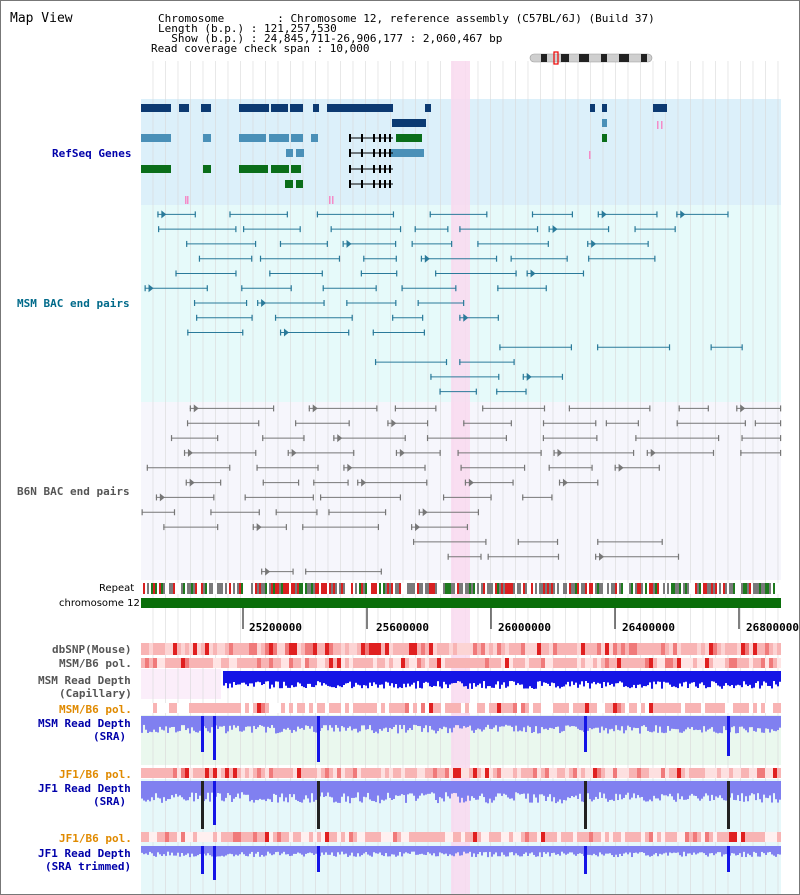 This screenshot has width=800, height=895. Describe the element at coordinates (590, 155) in the screenshot. I see `gene-marker` at that location.